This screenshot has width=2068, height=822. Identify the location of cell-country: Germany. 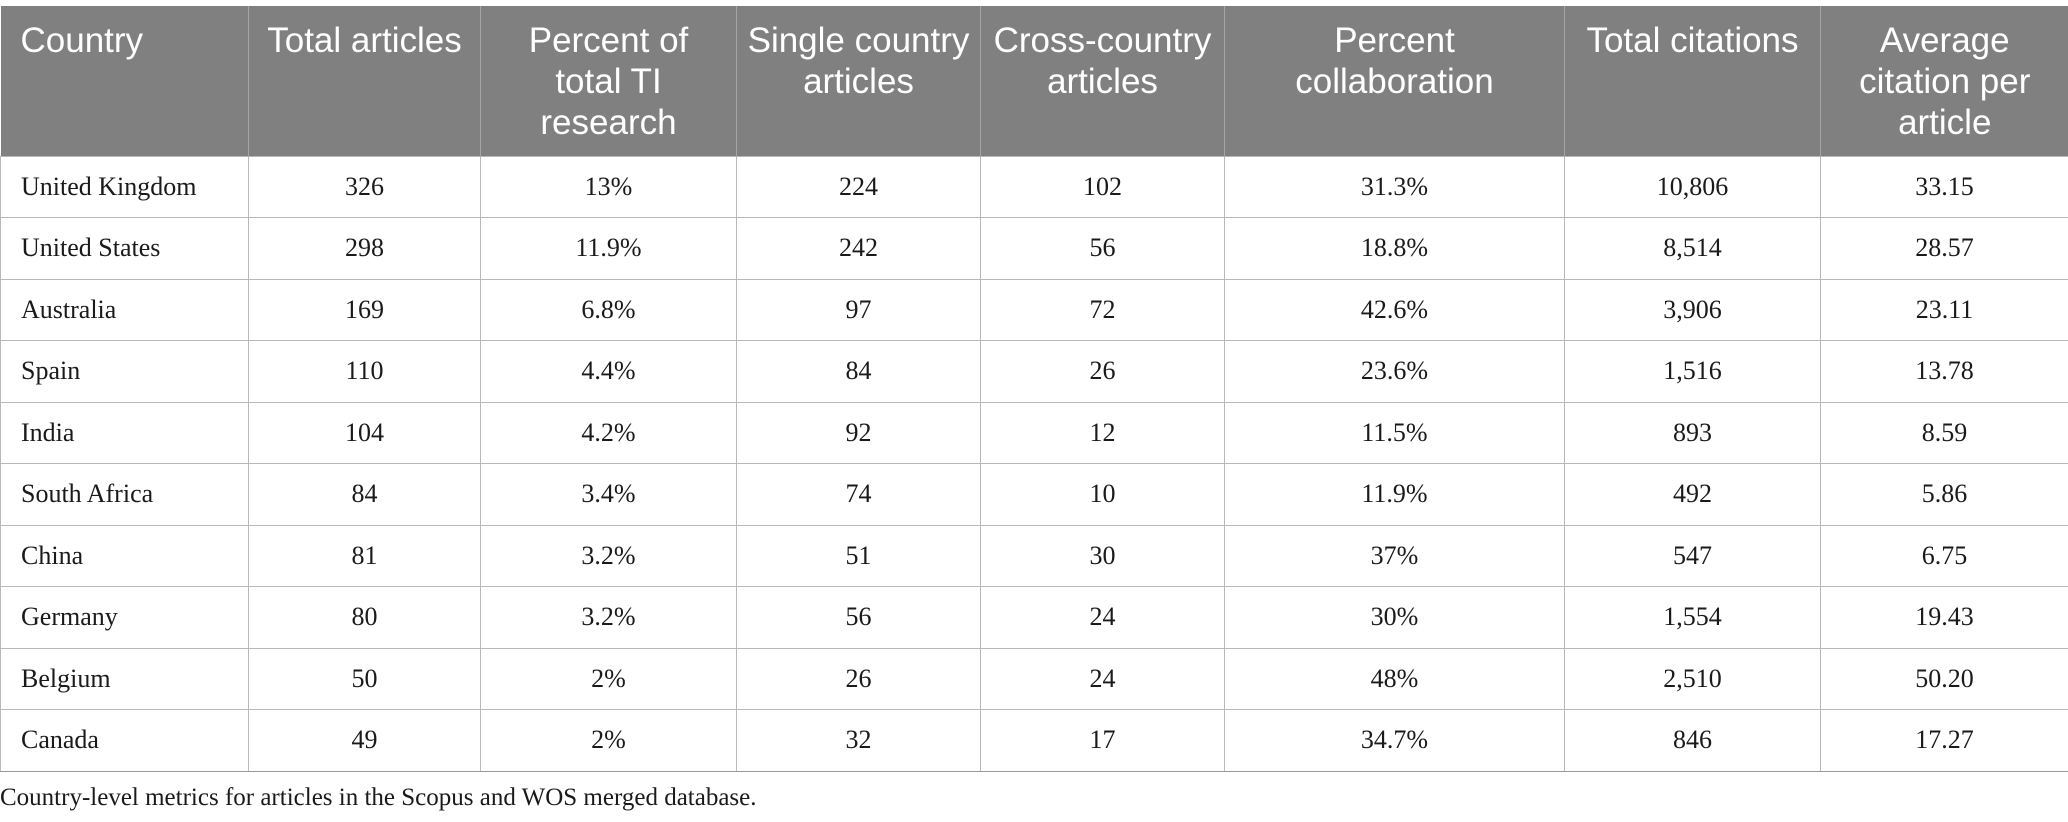
(124, 617).